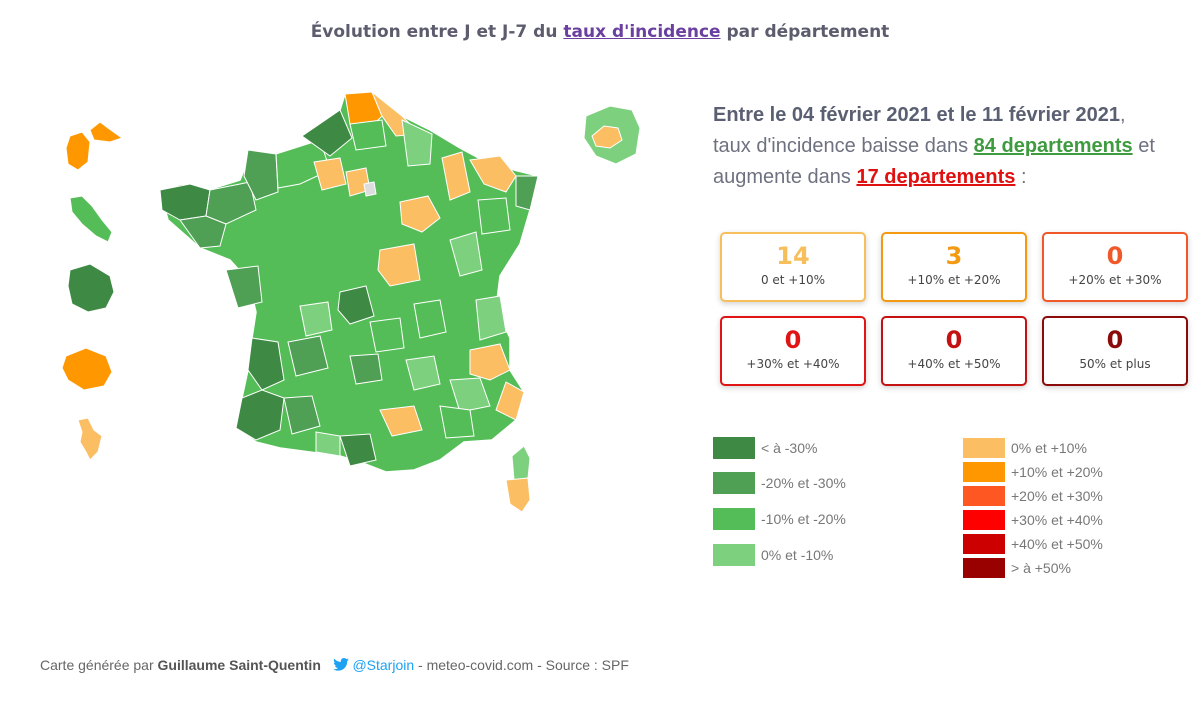 This screenshot has width=1200, height=704. I want to click on dept-aisne, so click(417, 143).